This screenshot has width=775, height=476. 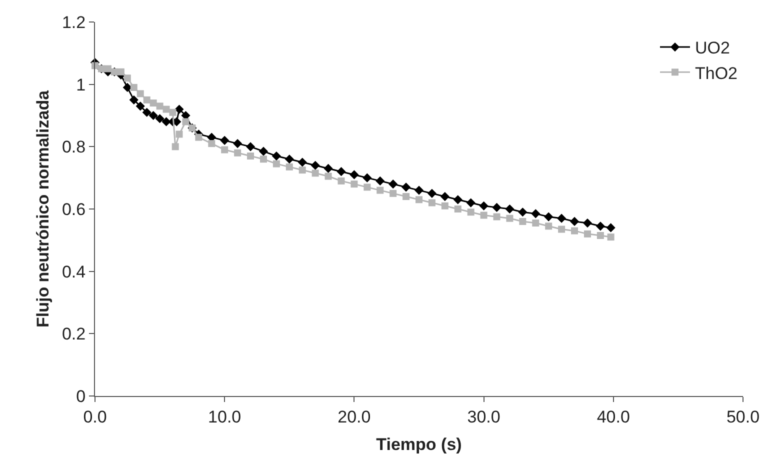 I want to click on x-tick-label: 10.0, so click(x=225, y=416).